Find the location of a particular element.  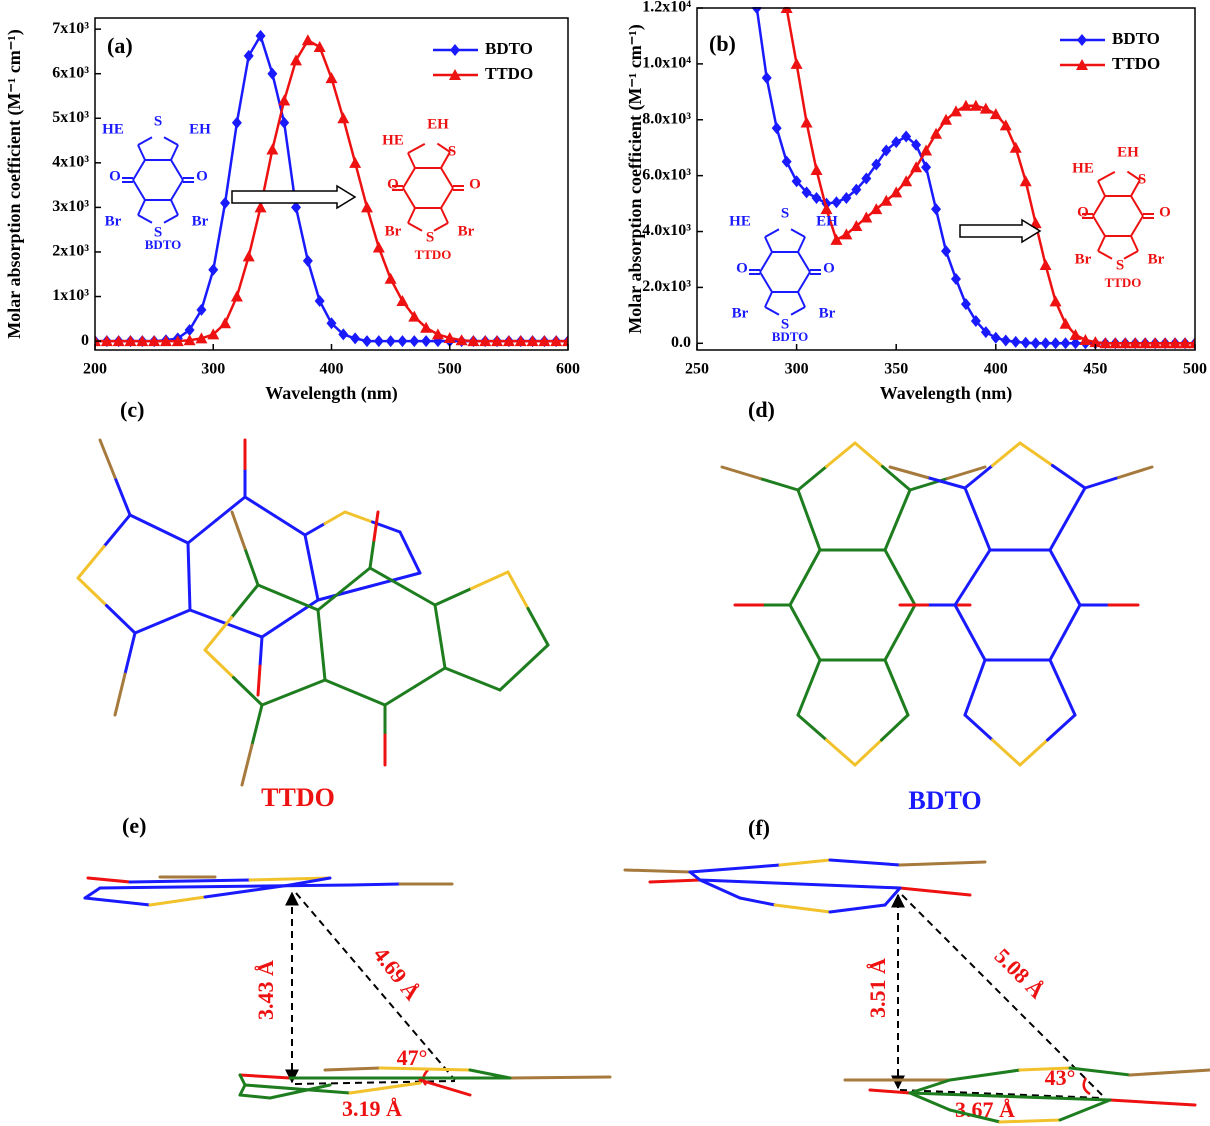

x-tick-label: 300 is located at coordinates (797, 369).